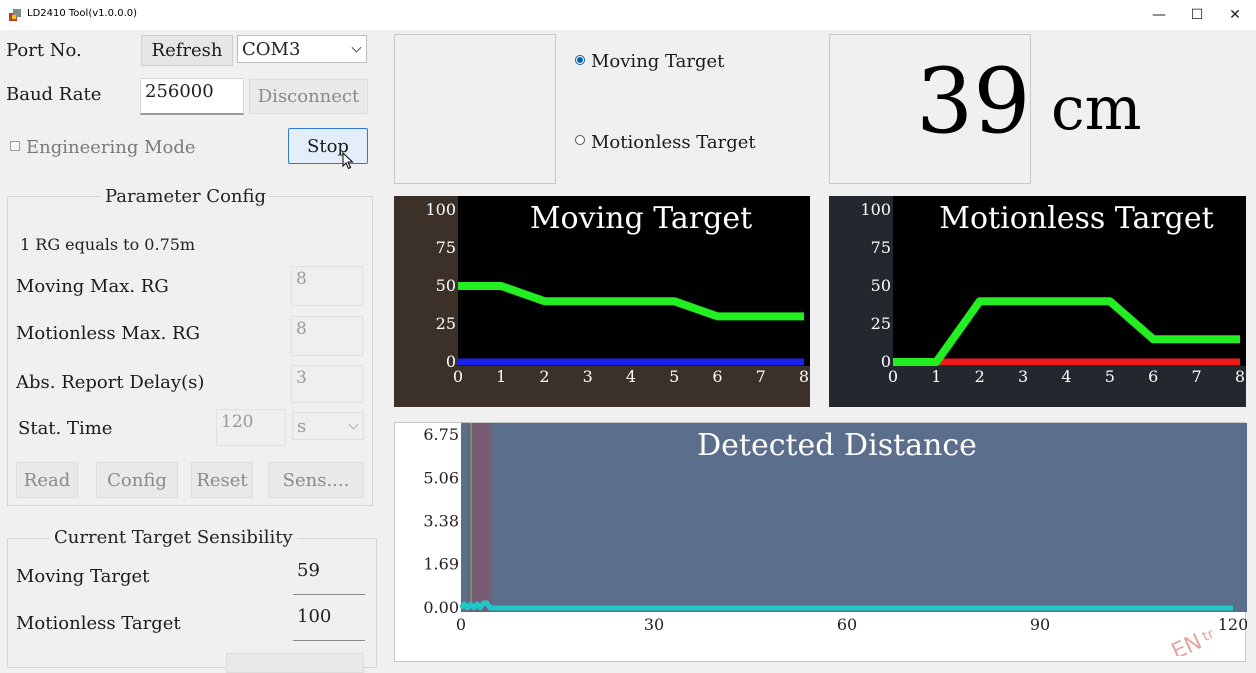 The image size is (1256, 673). I want to click on close-button: ✕, so click(1235, 15).